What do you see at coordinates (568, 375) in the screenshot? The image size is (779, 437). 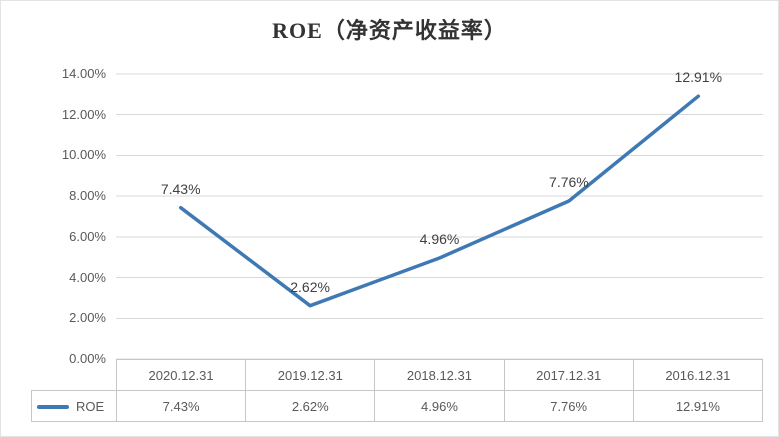 I see `category-cell: 2017.12.31` at bounding box center [568, 375].